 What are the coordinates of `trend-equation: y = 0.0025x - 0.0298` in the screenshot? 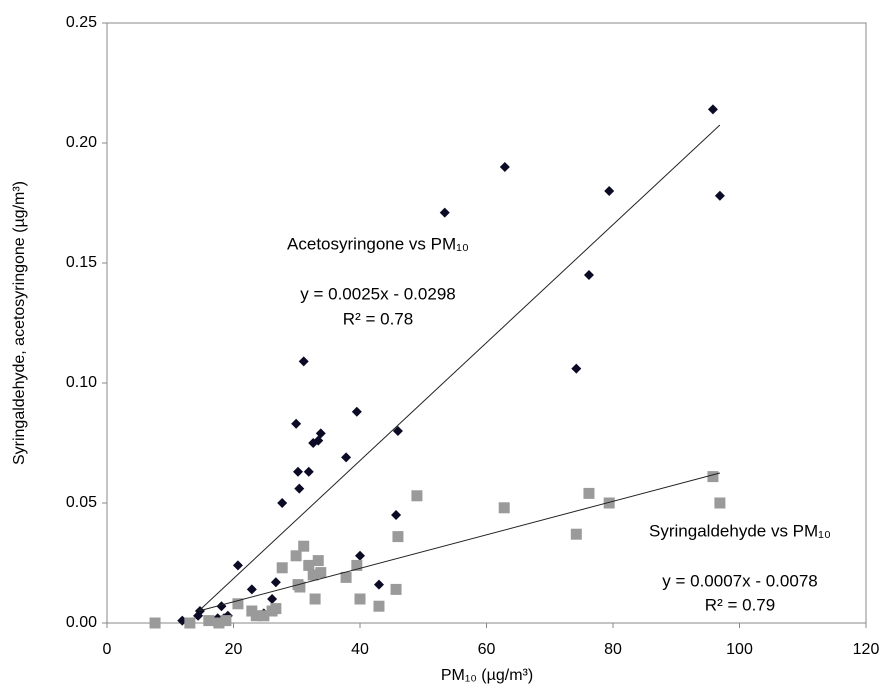 It's located at (377, 293).